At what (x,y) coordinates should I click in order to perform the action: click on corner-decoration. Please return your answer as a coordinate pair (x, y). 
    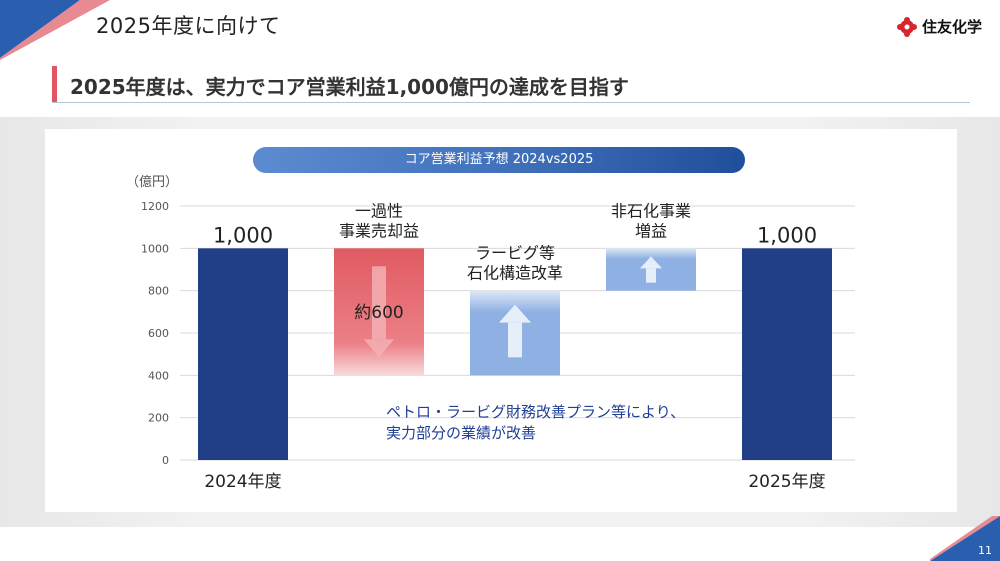
    Looking at the image, I should click on (55, 30).